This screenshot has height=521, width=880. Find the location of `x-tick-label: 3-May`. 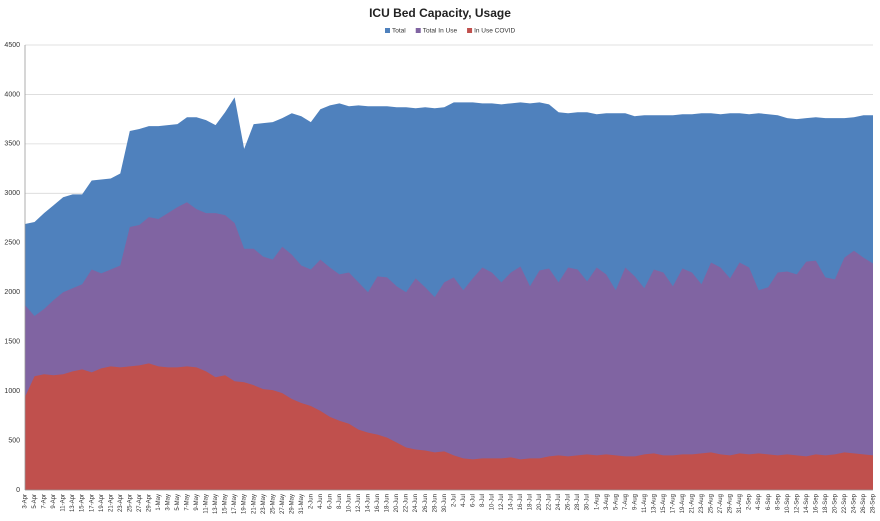

x-tick-label: 3-May is located at coordinates (168, 502).